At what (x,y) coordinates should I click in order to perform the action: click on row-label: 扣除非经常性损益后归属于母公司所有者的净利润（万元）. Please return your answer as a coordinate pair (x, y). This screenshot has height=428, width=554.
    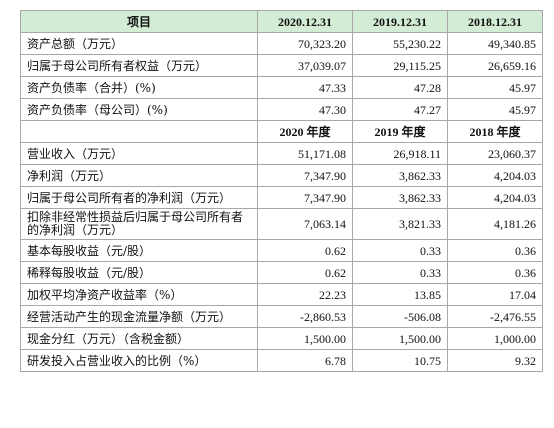
    Looking at the image, I should click on (139, 224).